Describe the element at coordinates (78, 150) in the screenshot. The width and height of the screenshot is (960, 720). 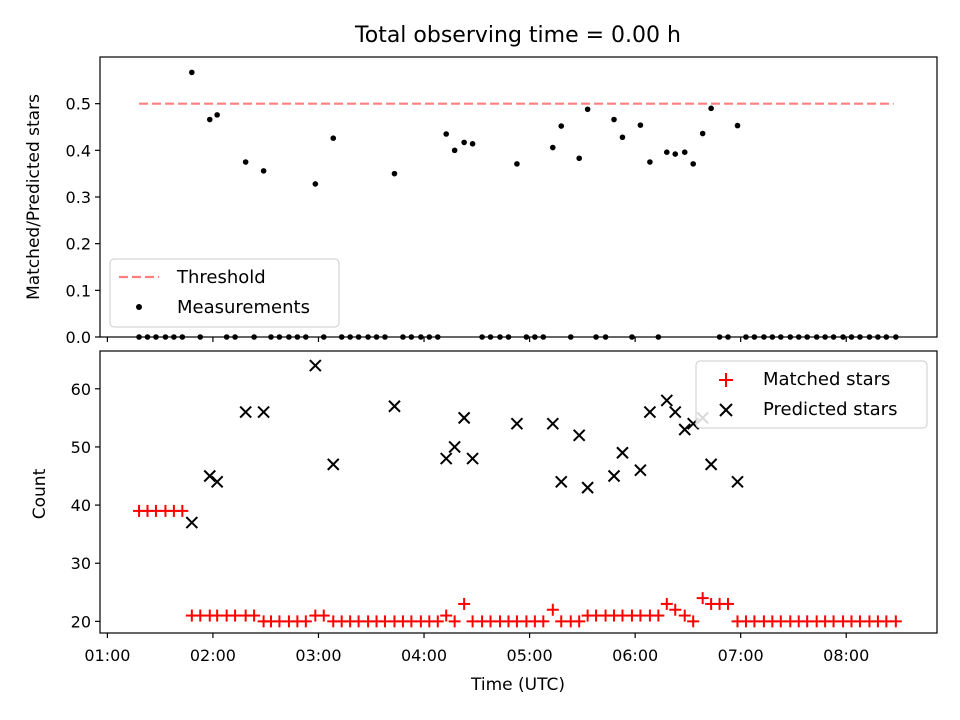
I see `top-y-tick-label: 0.4` at that location.